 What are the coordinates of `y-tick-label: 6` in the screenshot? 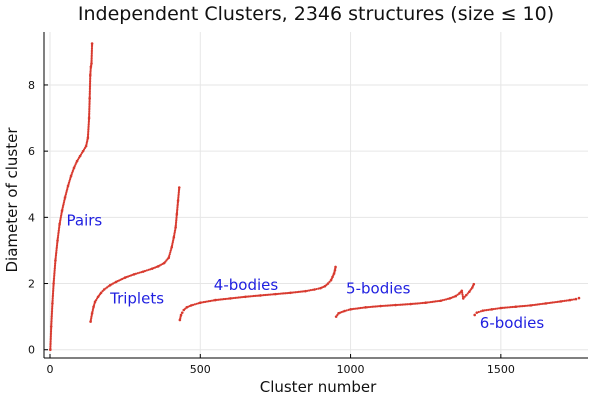 It's located at (31, 151).